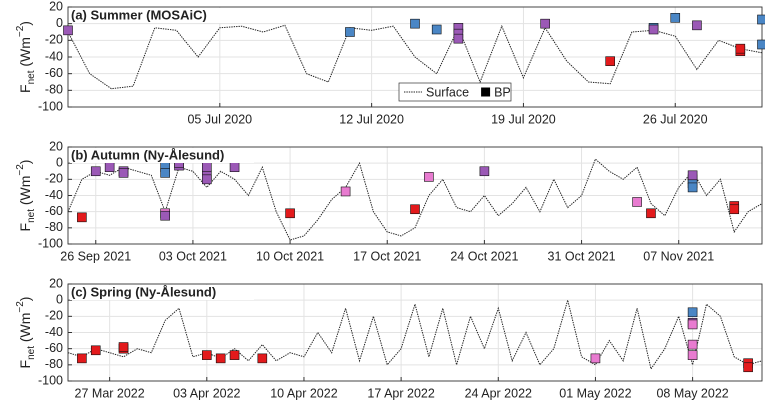 The width and height of the screenshot is (765, 406). I want to click on legend-label: BP, so click(502, 92).